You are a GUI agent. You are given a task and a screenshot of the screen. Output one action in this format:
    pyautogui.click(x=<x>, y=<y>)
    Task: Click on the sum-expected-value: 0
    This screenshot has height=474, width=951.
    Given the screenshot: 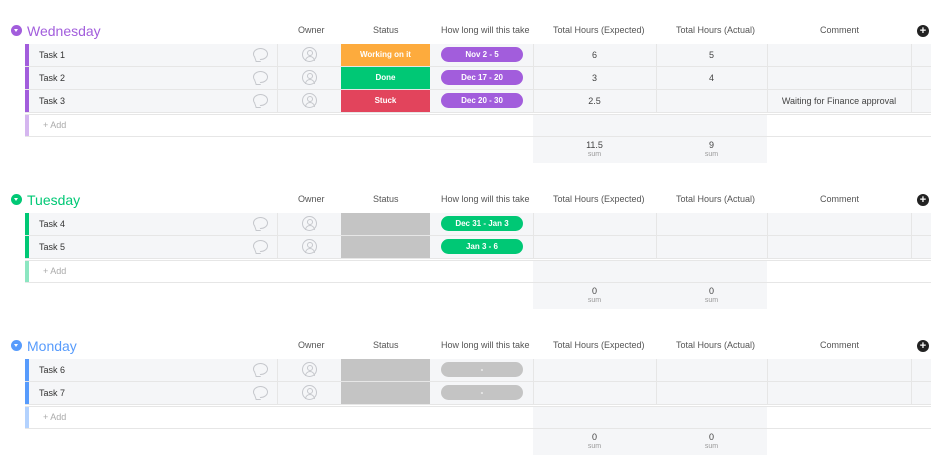 What is the action you would take?
    pyautogui.click(x=594, y=437)
    